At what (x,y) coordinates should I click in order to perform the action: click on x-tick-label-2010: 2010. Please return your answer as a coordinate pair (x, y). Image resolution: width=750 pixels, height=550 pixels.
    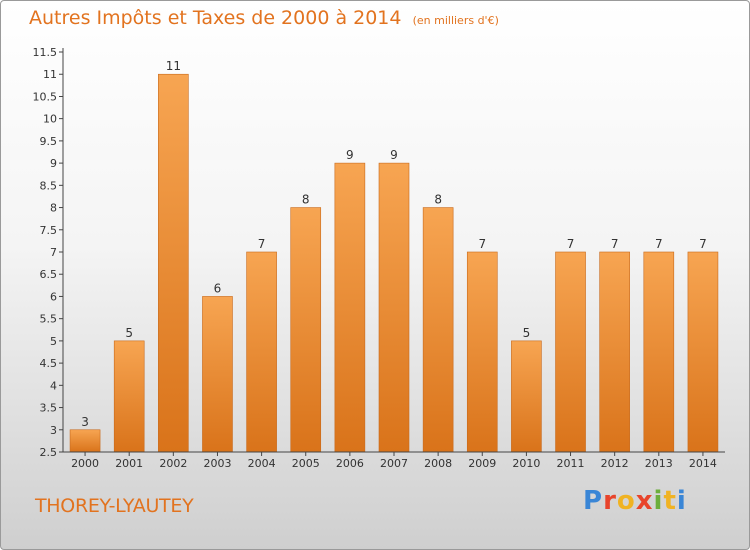
    Looking at the image, I should click on (526, 463).